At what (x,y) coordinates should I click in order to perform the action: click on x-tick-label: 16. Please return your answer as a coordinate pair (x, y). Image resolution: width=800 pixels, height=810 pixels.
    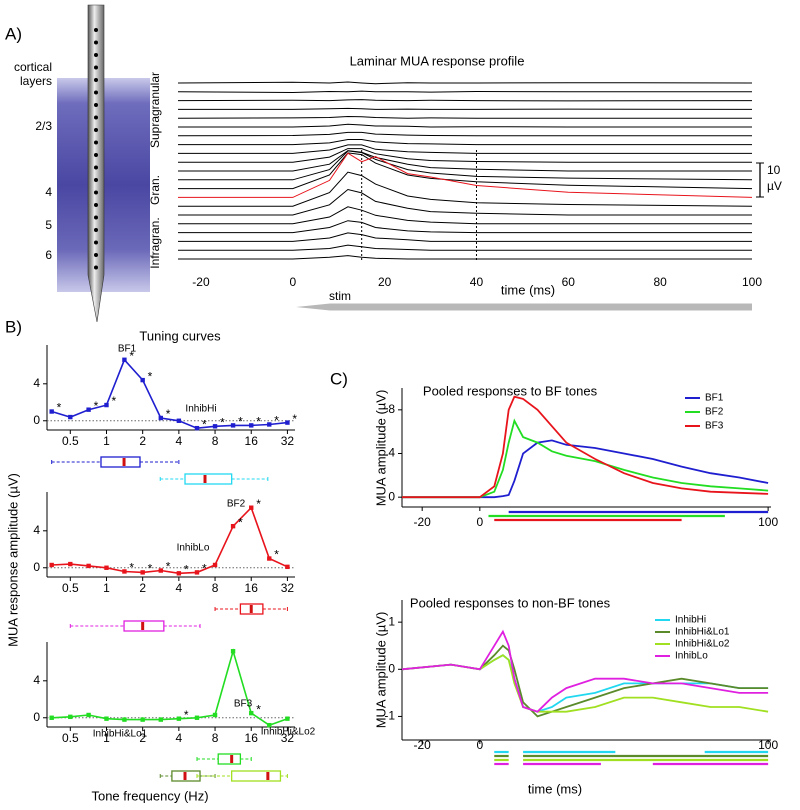
    Looking at the image, I should click on (252, 738).